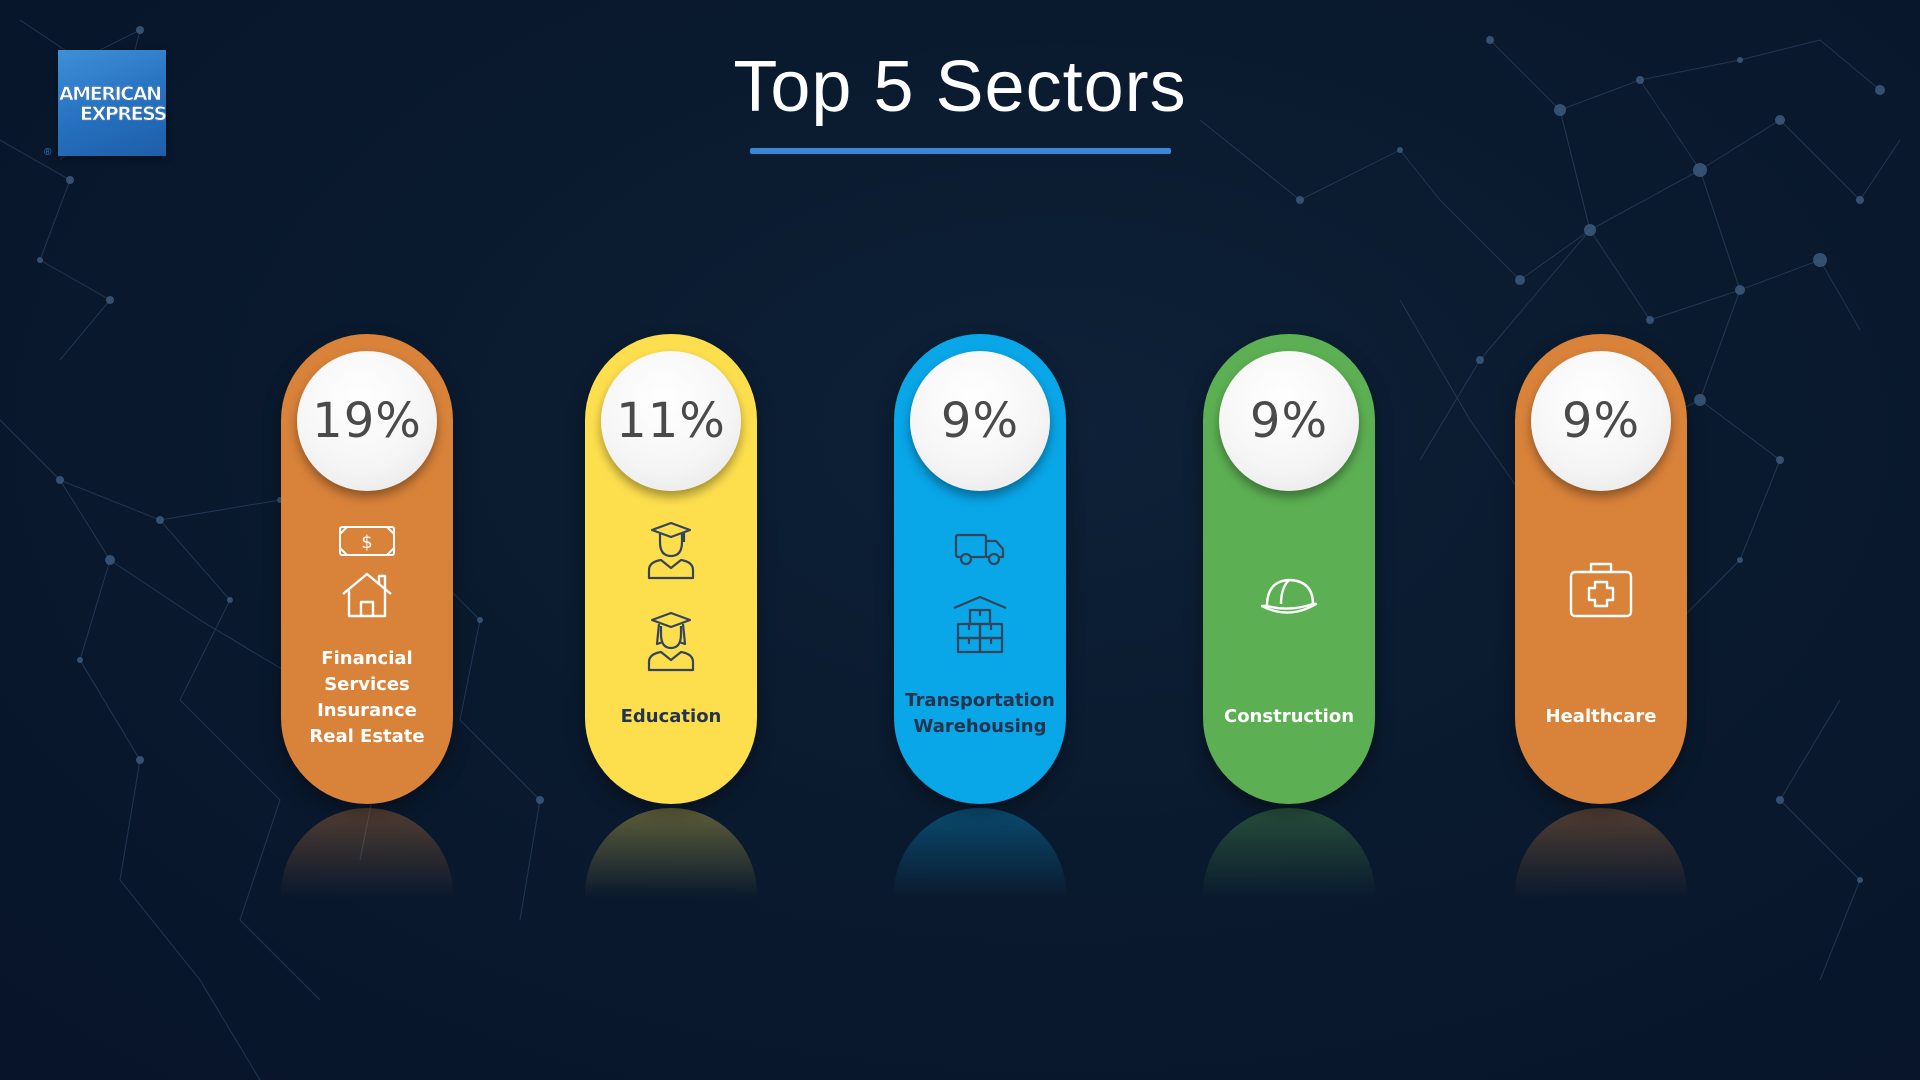 The width and height of the screenshot is (1920, 1080). What do you see at coordinates (980, 714) in the screenshot?
I see `sector-label: Transportation Warehousing` at bounding box center [980, 714].